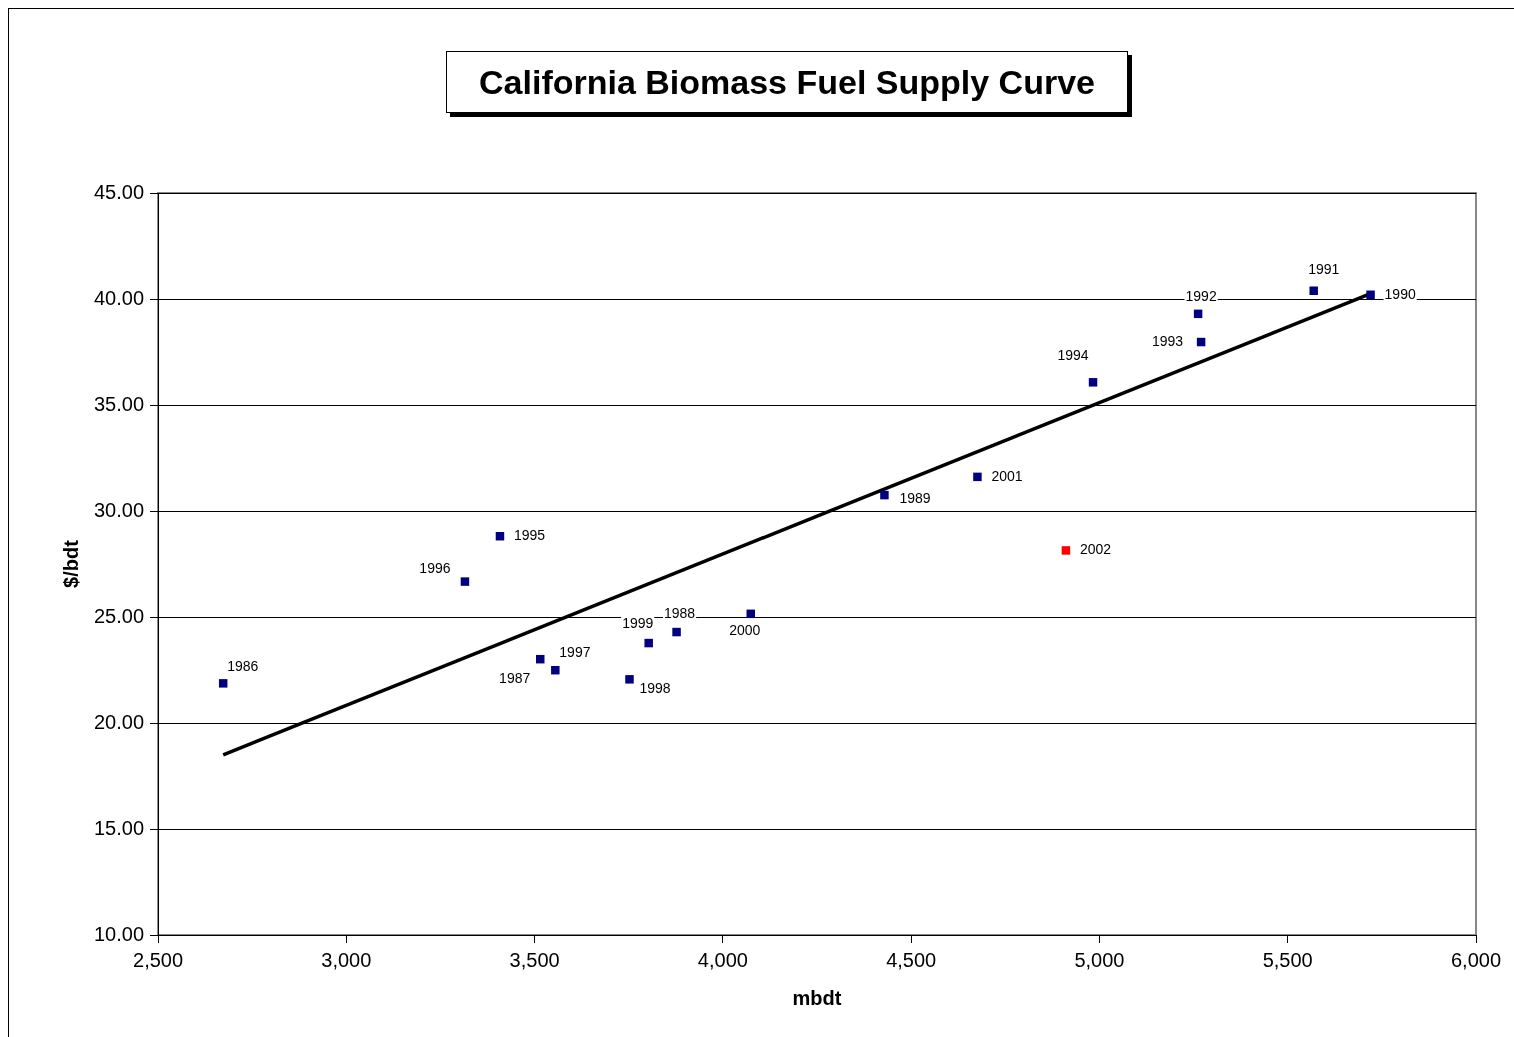 The width and height of the screenshot is (1514, 1037). What do you see at coordinates (817, 997) in the screenshot?
I see `x-axis-title: mbdt` at bounding box center [817, 997].